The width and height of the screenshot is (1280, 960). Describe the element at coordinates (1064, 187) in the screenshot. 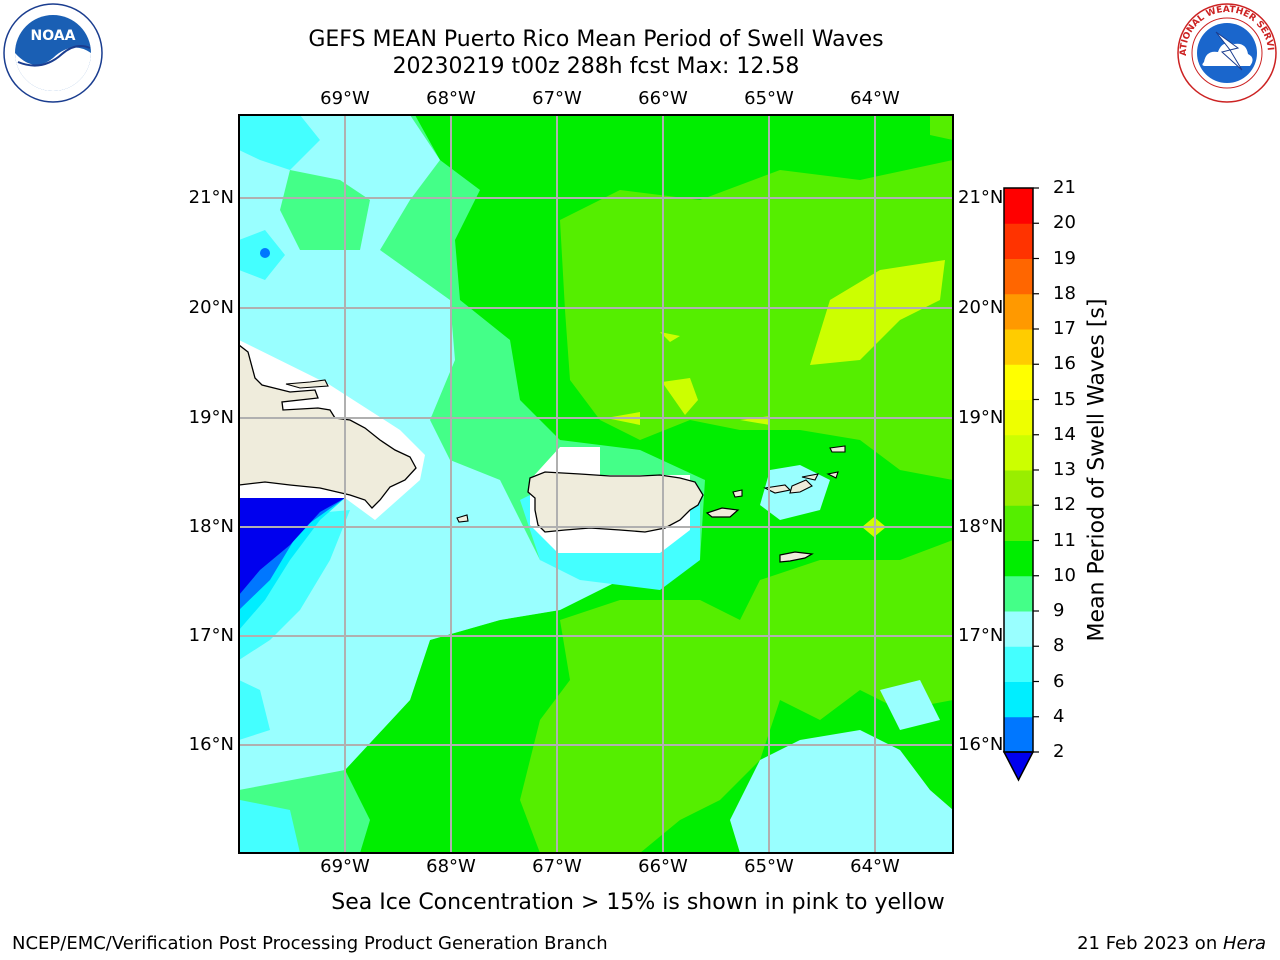

I see `colorbar-tick-label: 21` at that location.